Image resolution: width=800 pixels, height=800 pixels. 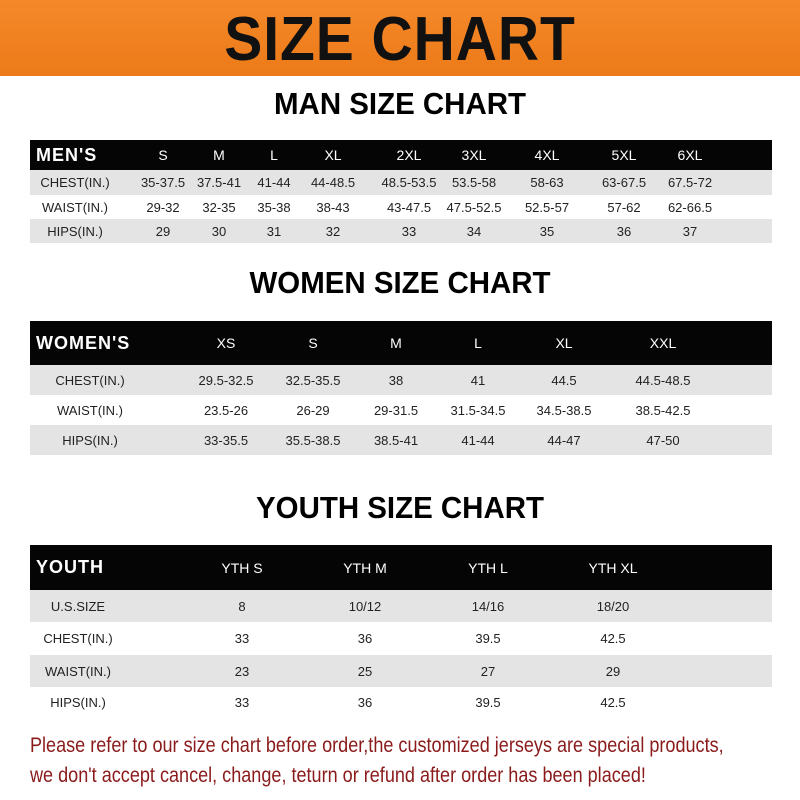 I want to click on size-header: XS, so click(x=226, y=343).